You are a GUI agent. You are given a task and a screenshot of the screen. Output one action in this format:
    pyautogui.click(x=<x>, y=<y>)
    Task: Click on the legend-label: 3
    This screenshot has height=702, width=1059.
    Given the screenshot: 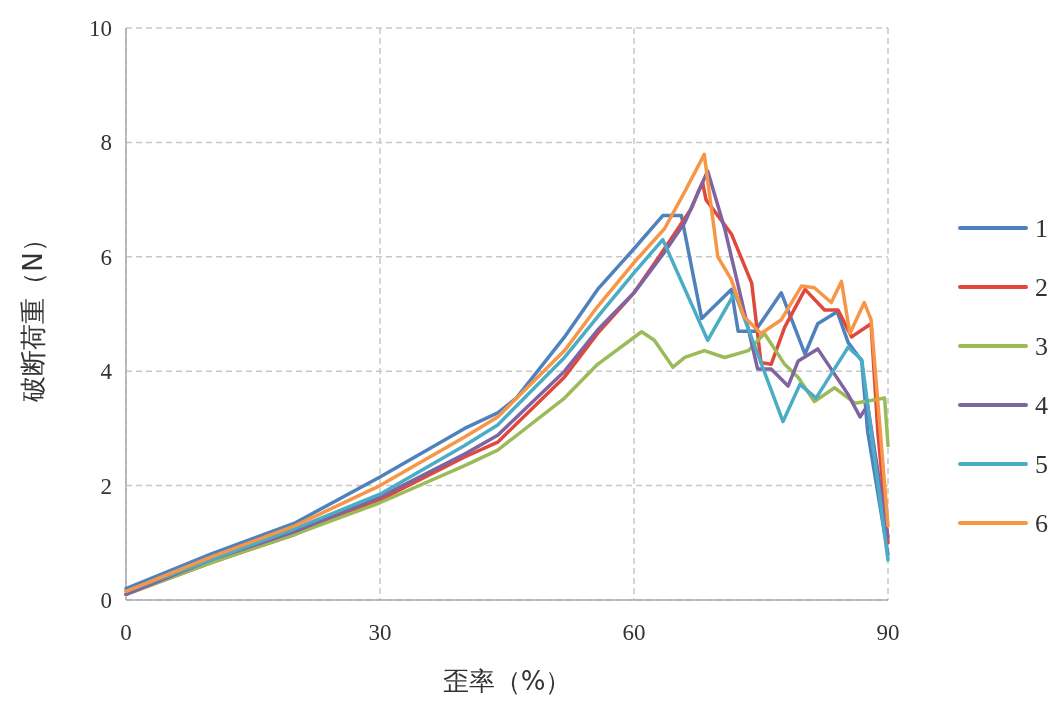 What is the action you would take?
    pyautogui.click(x=1041, y=346)
    